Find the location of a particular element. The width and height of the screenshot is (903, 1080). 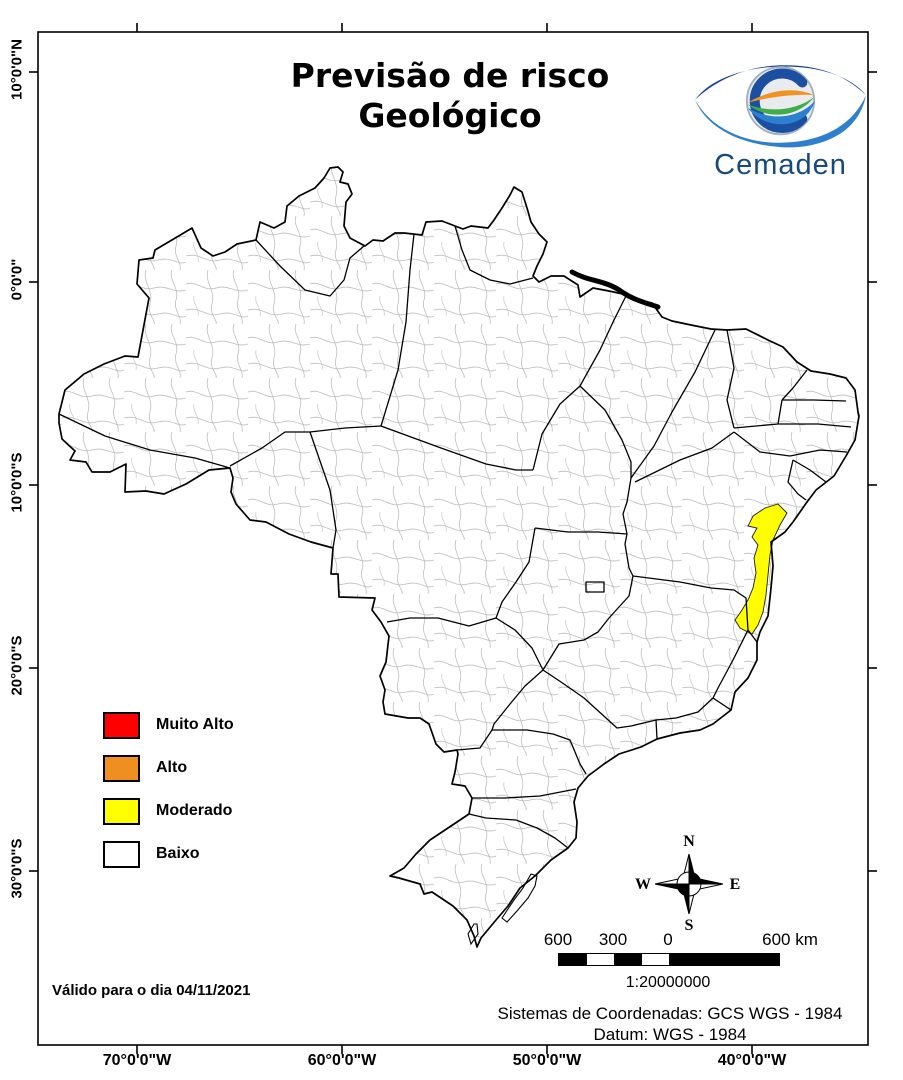

lat-label-0: 0°0'0" is located at coordinates (17, 279).